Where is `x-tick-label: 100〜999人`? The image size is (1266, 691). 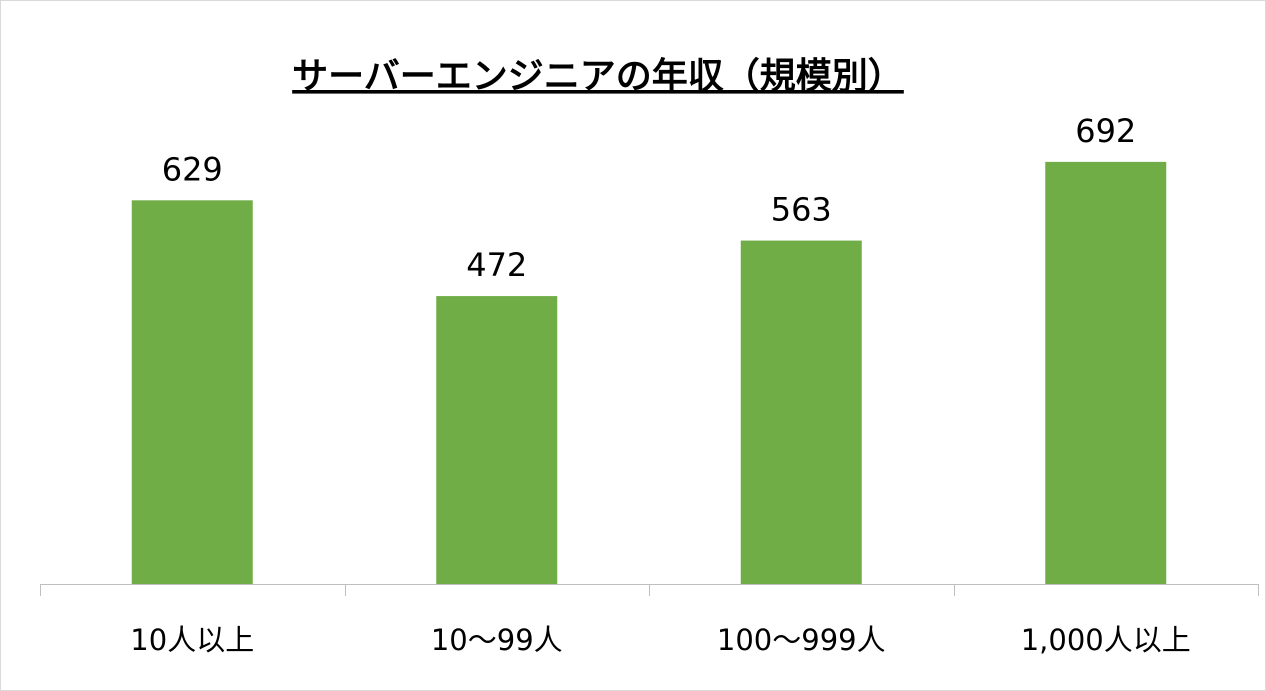 x-tick-label: 100〜999人 is located at coordinates (801, 640).